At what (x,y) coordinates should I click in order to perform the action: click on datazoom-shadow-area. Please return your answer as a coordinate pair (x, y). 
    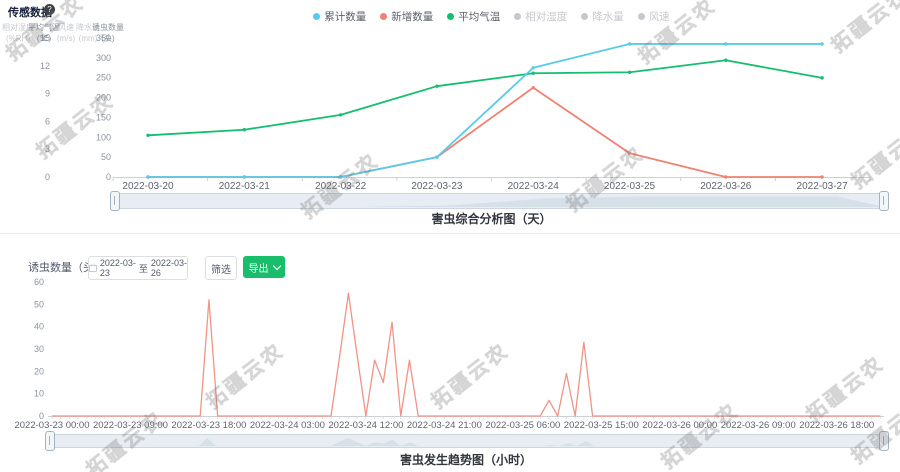
    Looking at the image, I should click on (499, 201).